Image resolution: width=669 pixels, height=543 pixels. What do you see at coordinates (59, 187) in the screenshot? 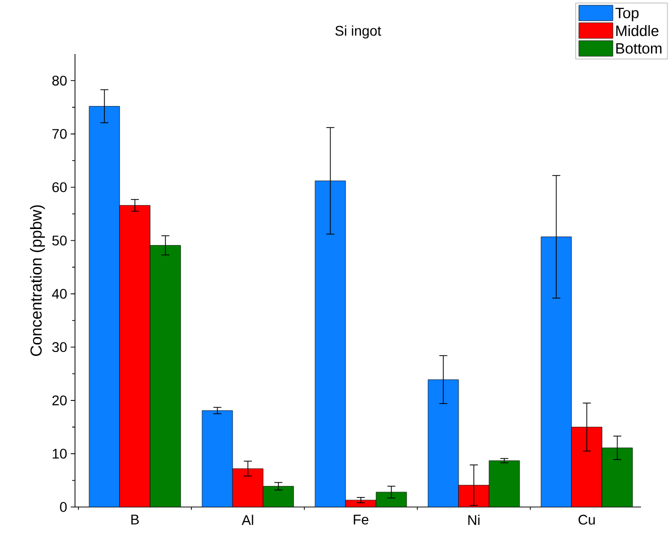
I see `y-tick-label: 60` at bounding box center [59, 187].